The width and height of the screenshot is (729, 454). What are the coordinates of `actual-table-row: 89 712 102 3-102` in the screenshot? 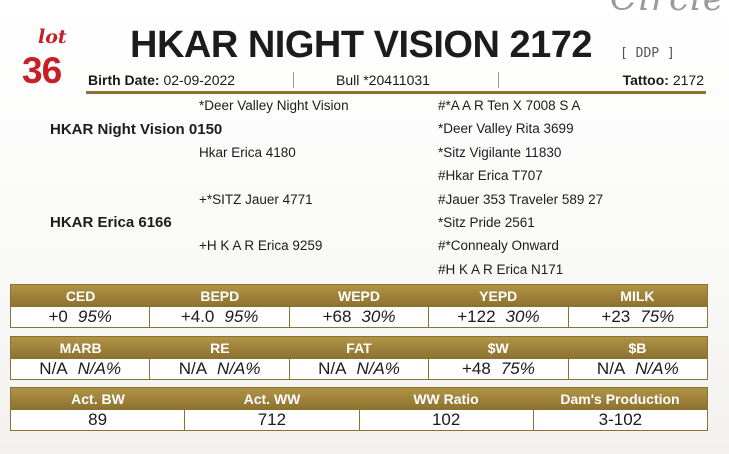 It's located at (359, 420).